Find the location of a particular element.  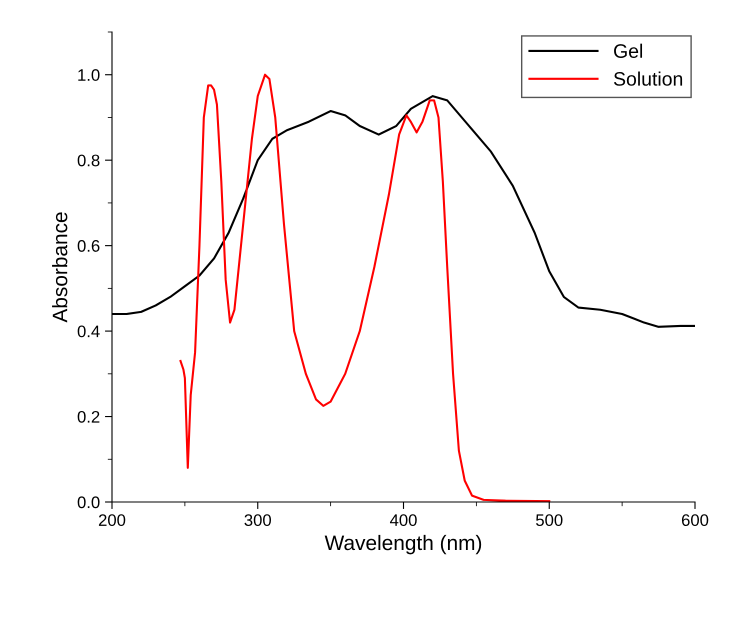

x-axis-title: Wavelength (nm) is located at coordinates (403, 544).